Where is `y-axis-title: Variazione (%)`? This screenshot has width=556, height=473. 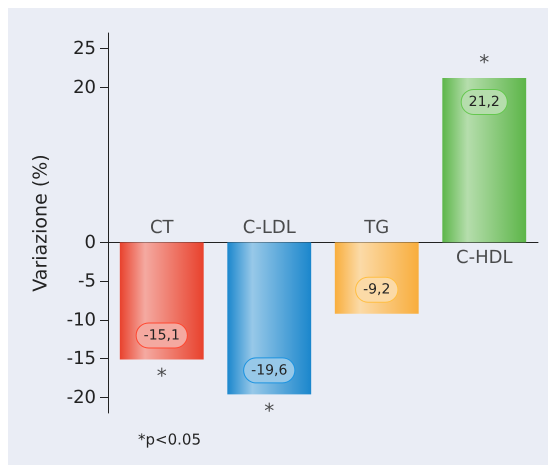
y-axis-title: Variazione (%) is located at coordinates (41, 223).